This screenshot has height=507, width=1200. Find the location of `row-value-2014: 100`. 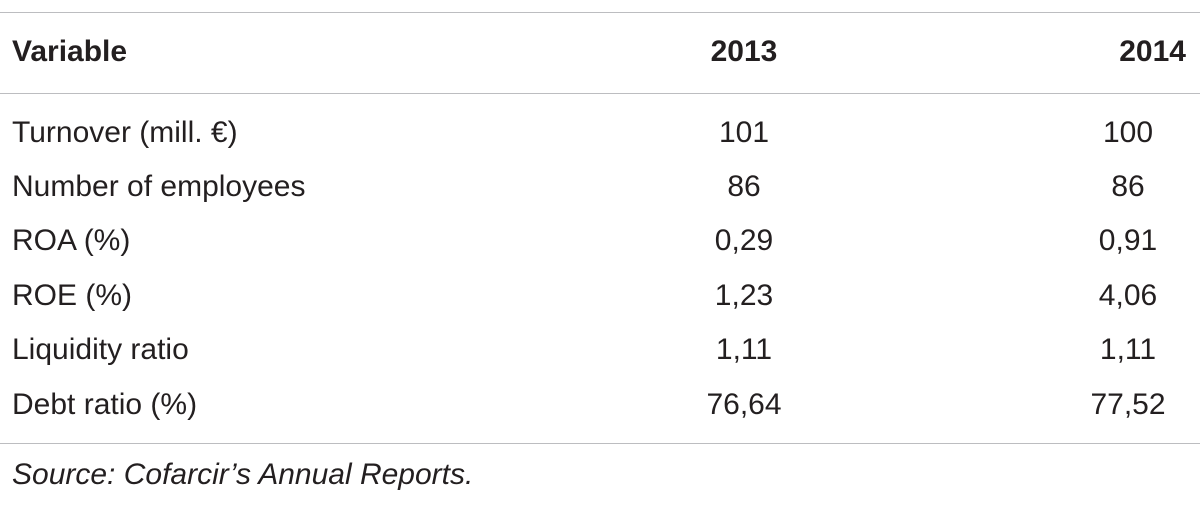

row-value-2014: 100 is located at coordinates (1128, 132).